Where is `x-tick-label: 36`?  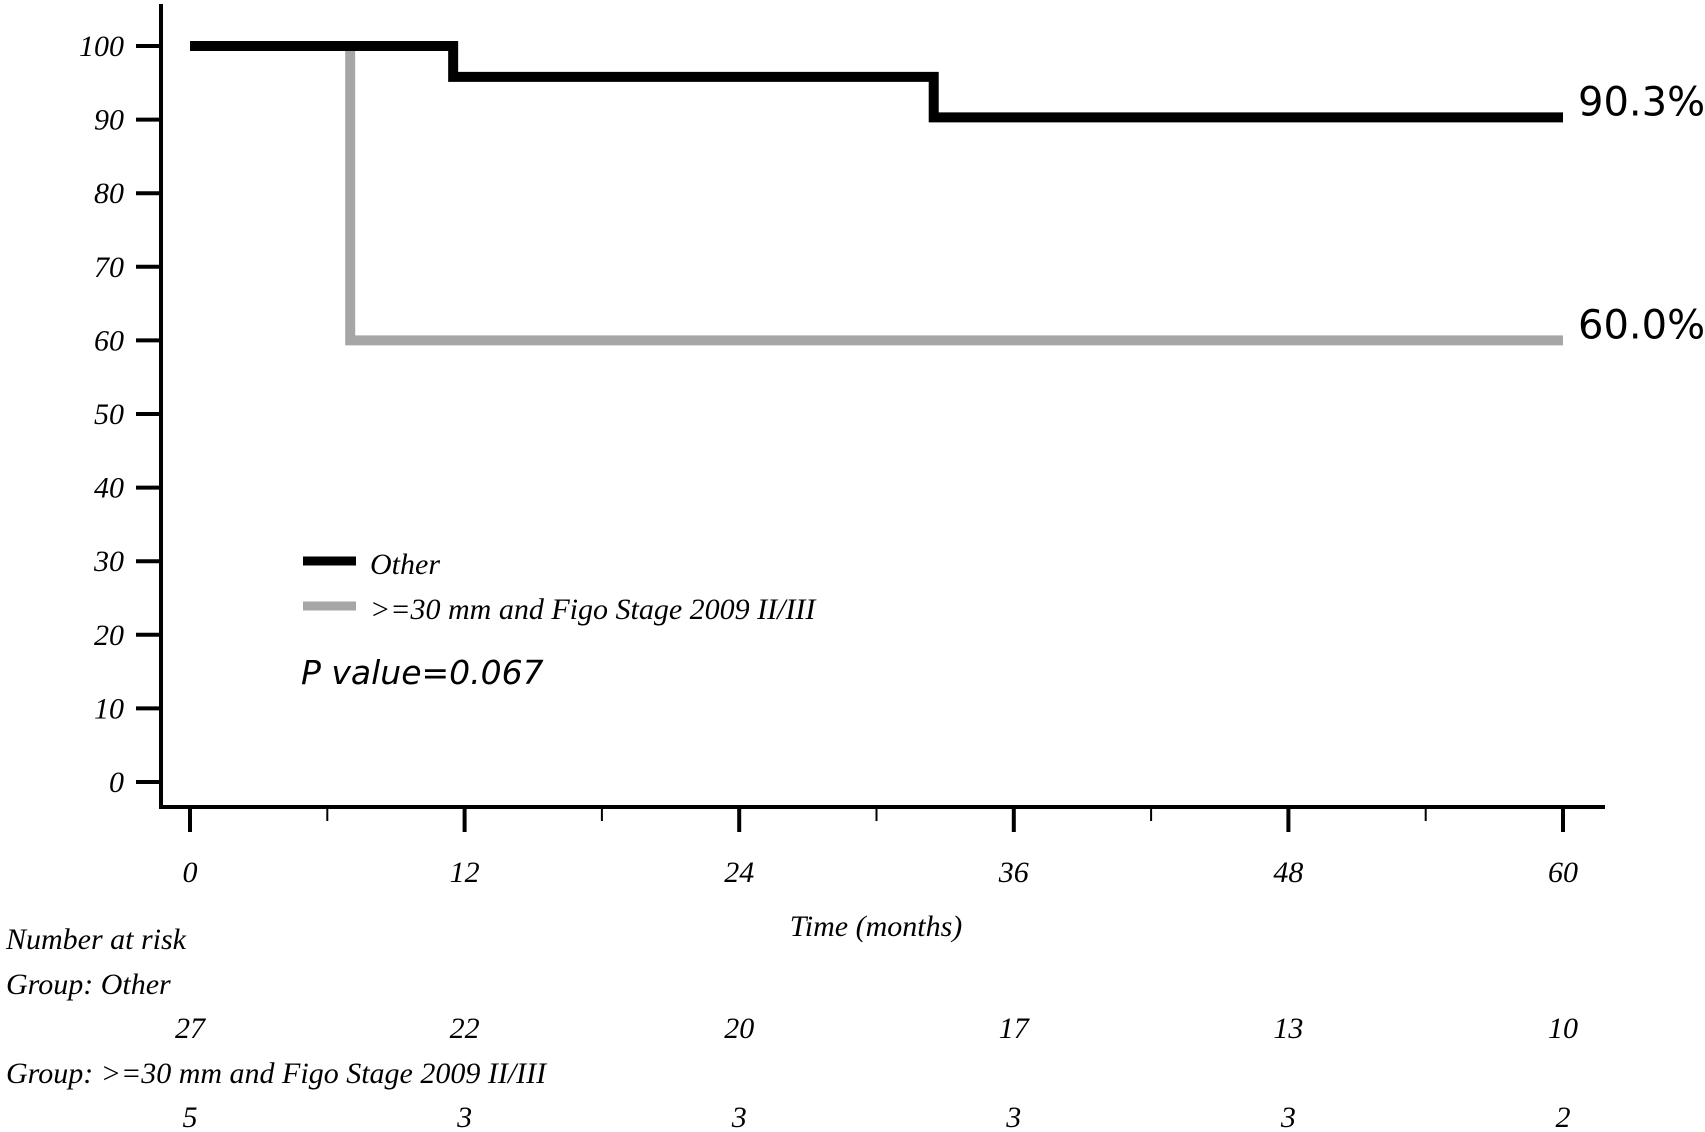 x-tick-label: 36 is located at coordinates (1013, 872).